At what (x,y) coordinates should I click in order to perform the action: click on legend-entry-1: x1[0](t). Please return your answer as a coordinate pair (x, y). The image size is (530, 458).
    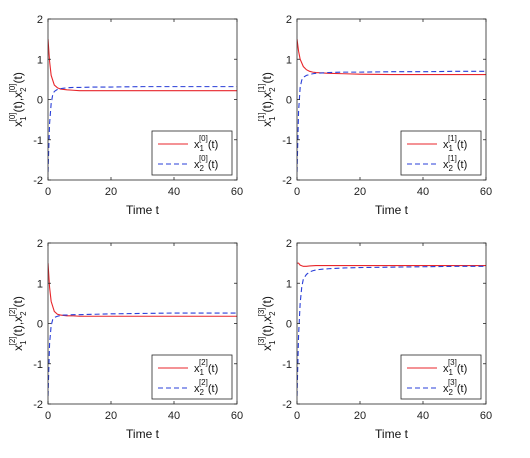
    Looking at the image, I should click on (206, 143).